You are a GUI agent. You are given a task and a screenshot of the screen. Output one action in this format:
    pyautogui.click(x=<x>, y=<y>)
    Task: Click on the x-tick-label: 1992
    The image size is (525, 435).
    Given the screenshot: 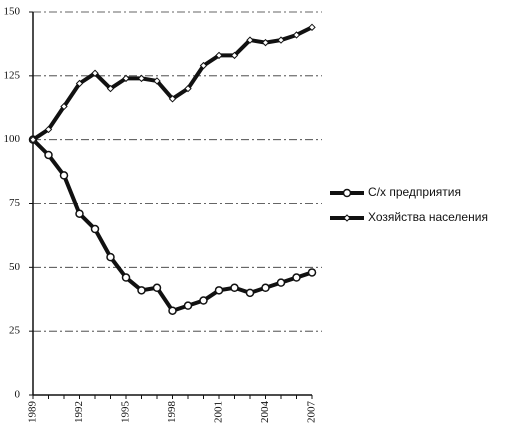 What is the action you would take?
    pyautogui.click(x=79, y=412)
    